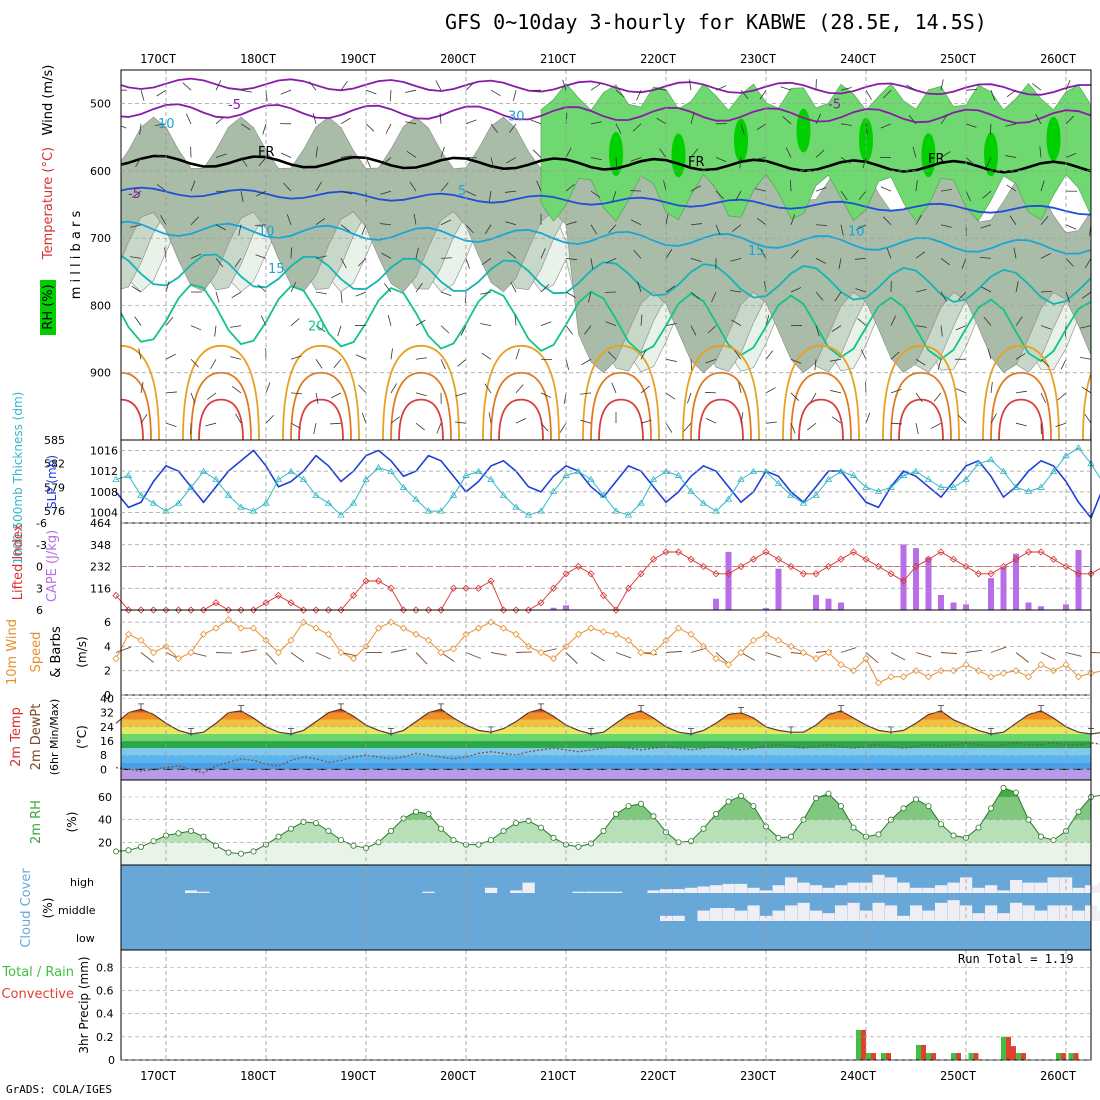 This screenshot has width=1100, height=1100. I want to click on temp-label-unit: (°C), so click(82, 737).